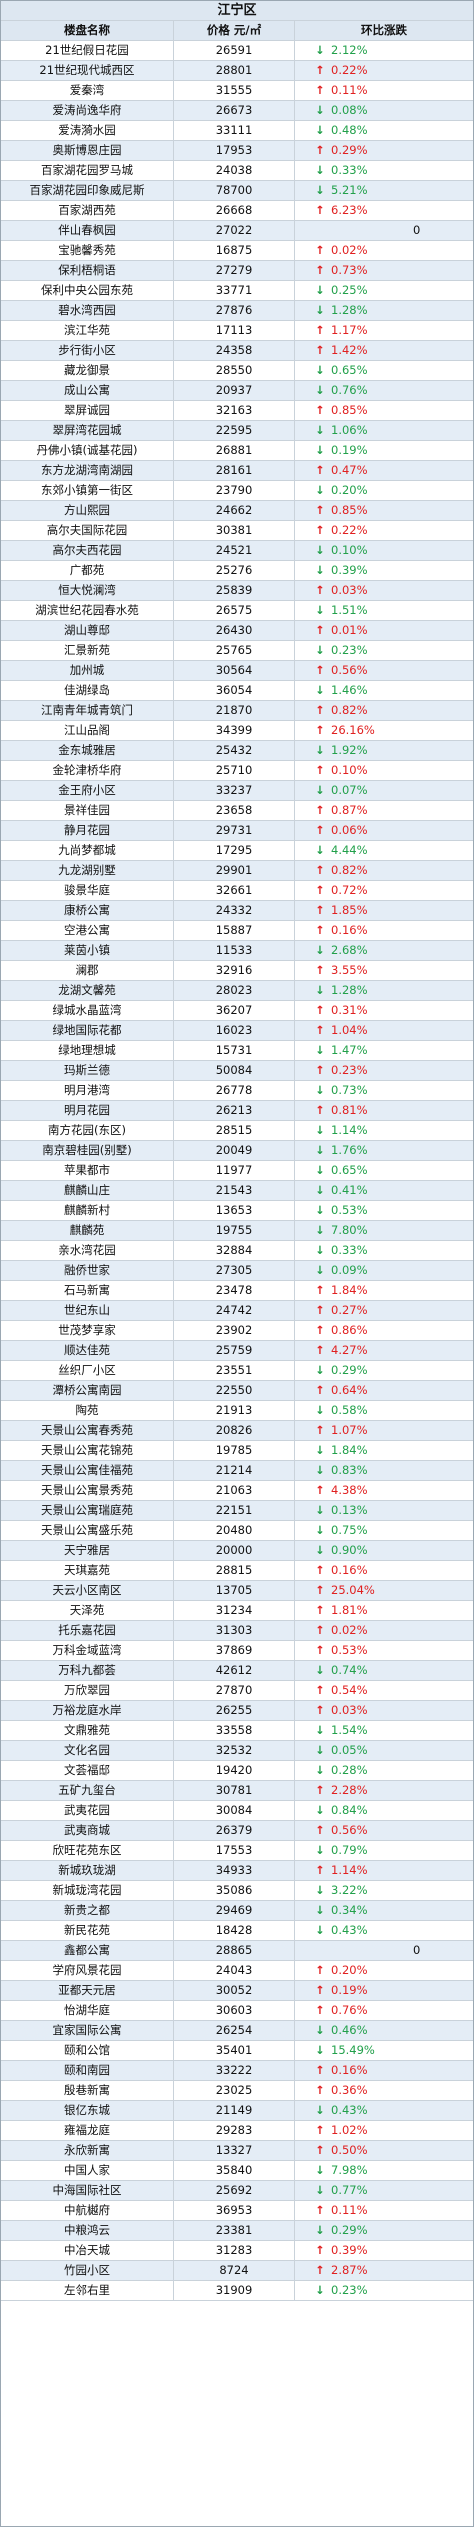 The height and width of the screenshot is (2527, 474). What do you see at coordinates (237, 1931) in the screenshot?
I see `table-row: 新民花苑 18428 ↓ 0.43%` at bounding box center [237, 1931].